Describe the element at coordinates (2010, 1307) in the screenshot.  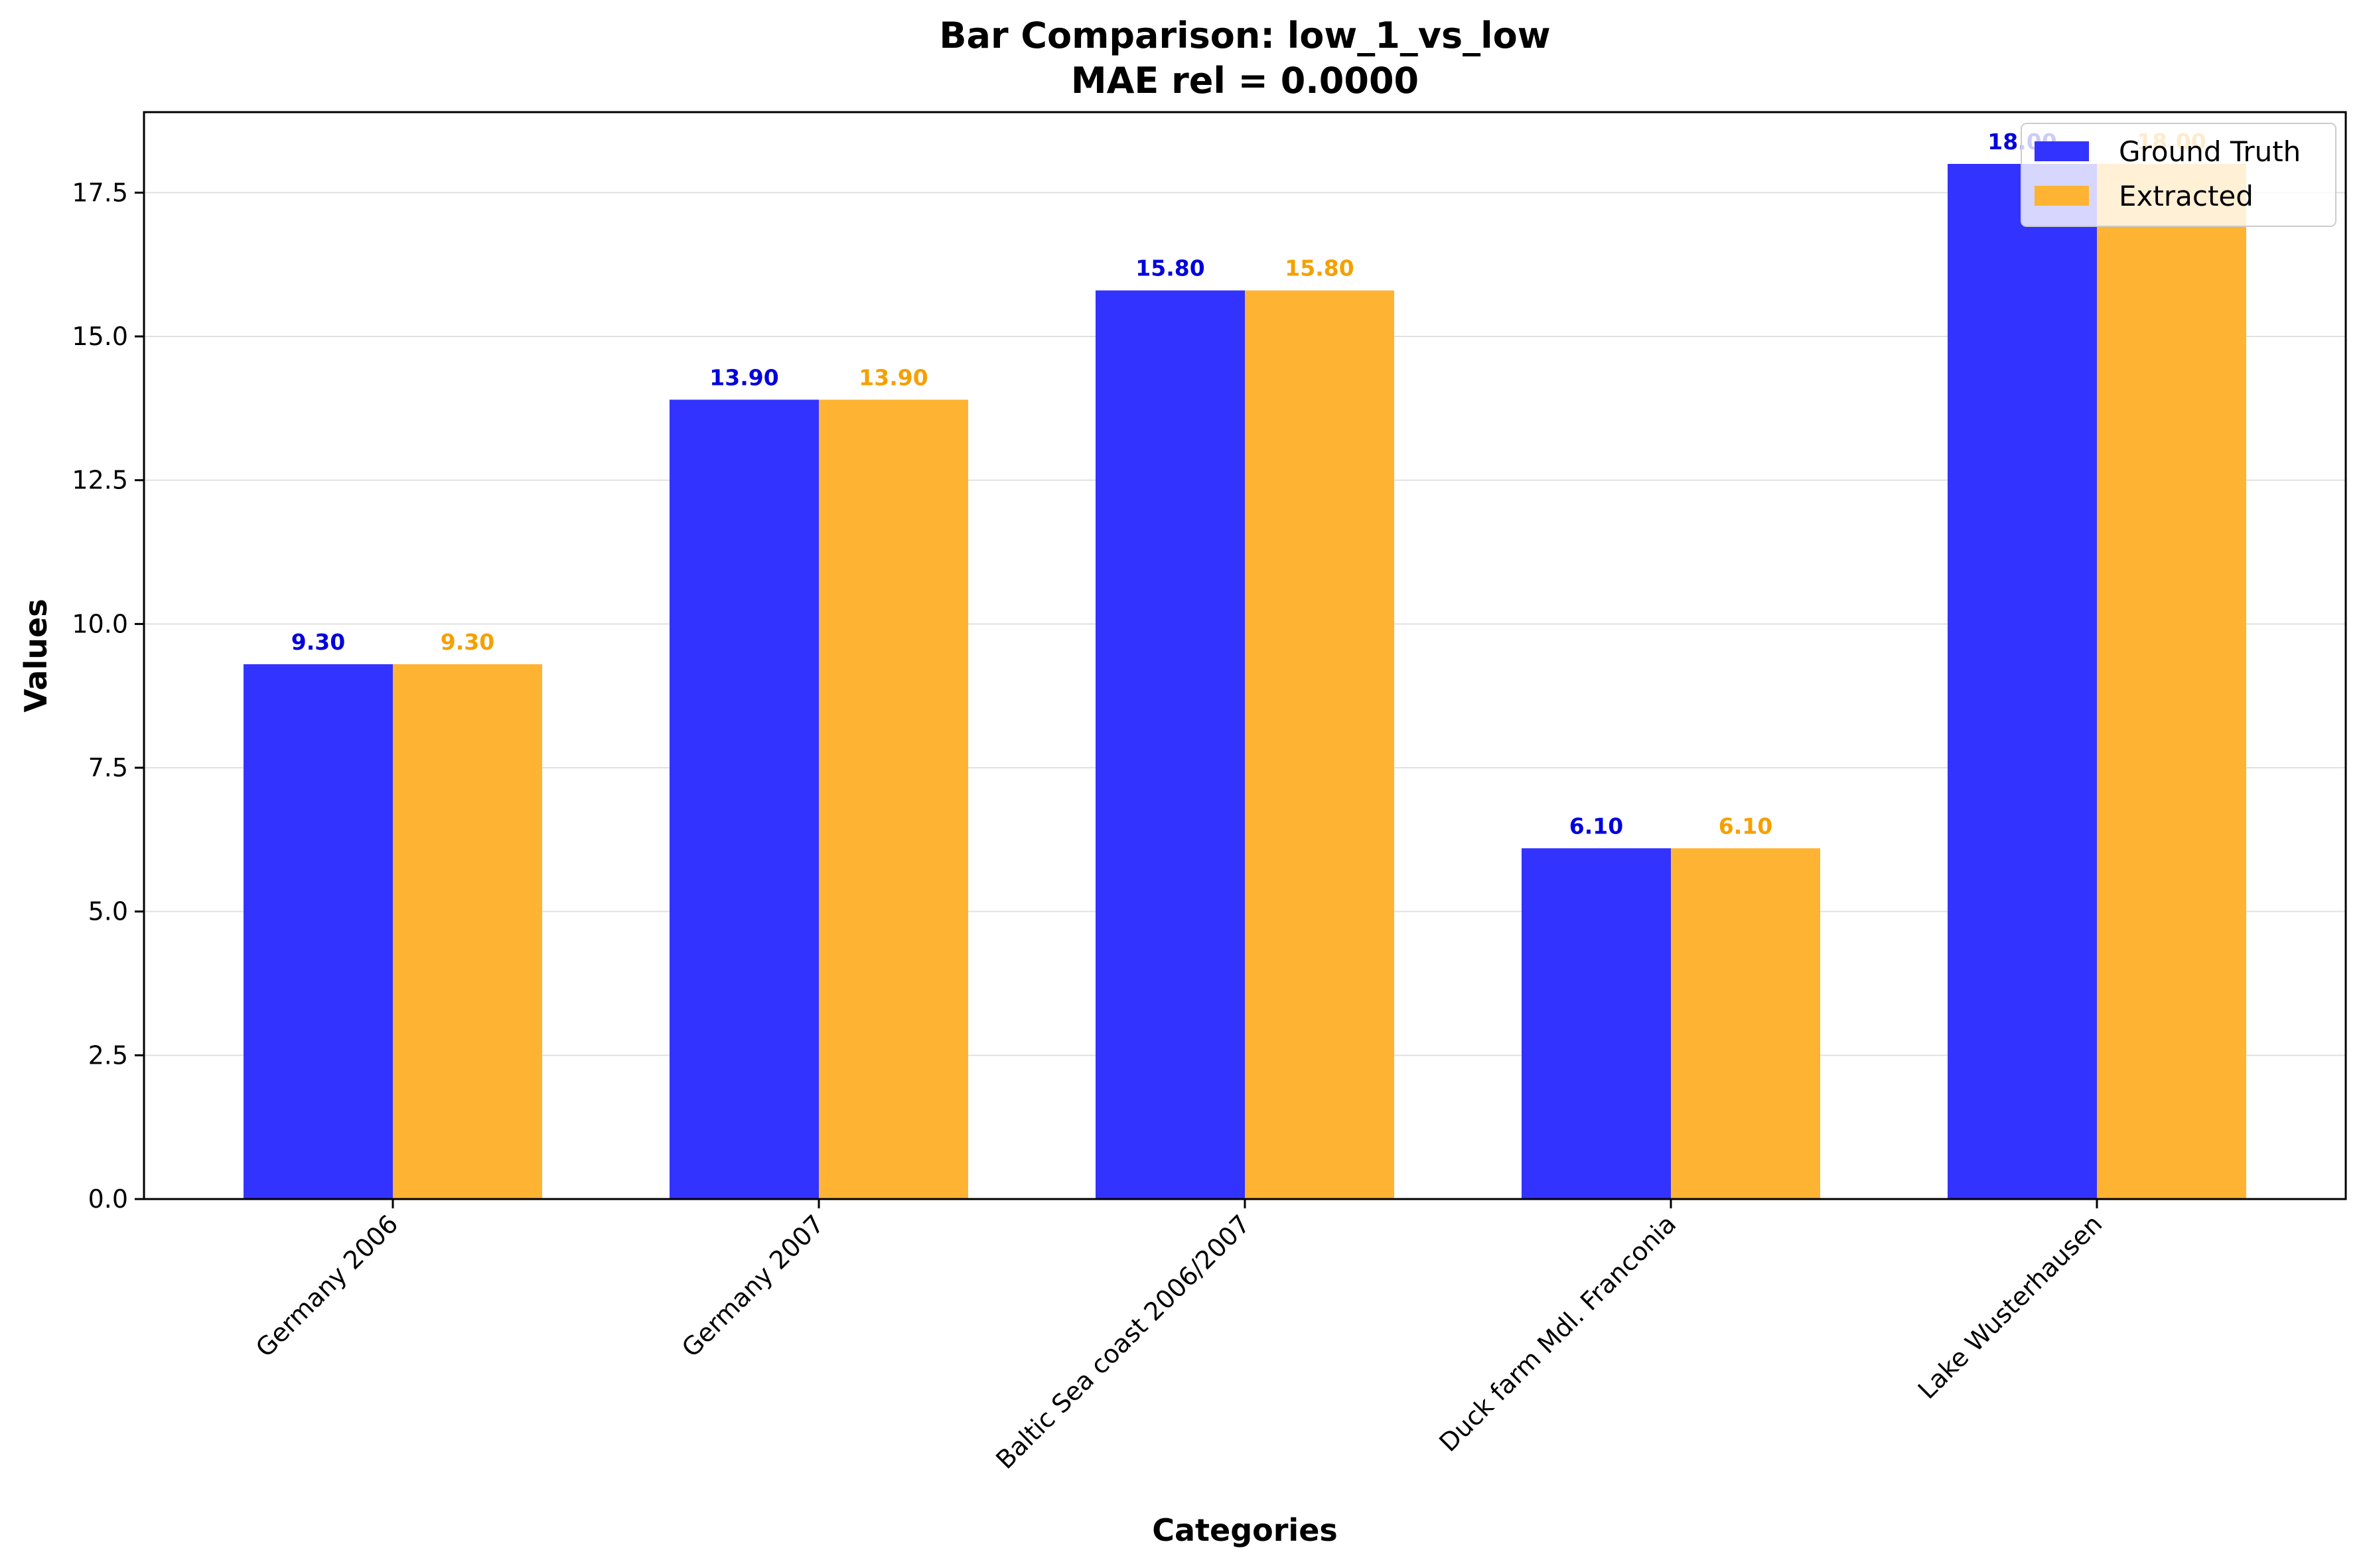
I see `x-tick-label: Lake Wusterhausen` at that location.